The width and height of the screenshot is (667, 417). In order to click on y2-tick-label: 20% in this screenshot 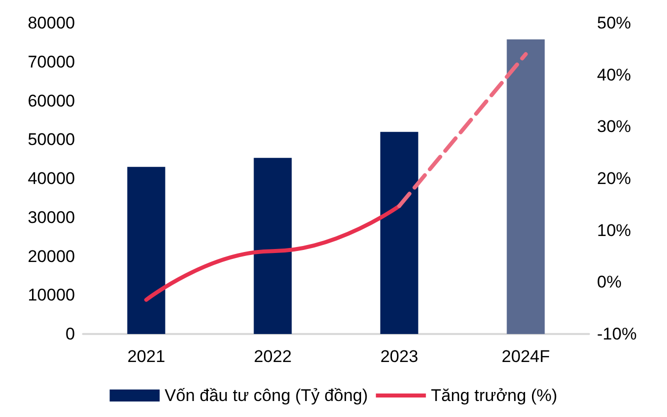, I will do `click(614, 178)`.